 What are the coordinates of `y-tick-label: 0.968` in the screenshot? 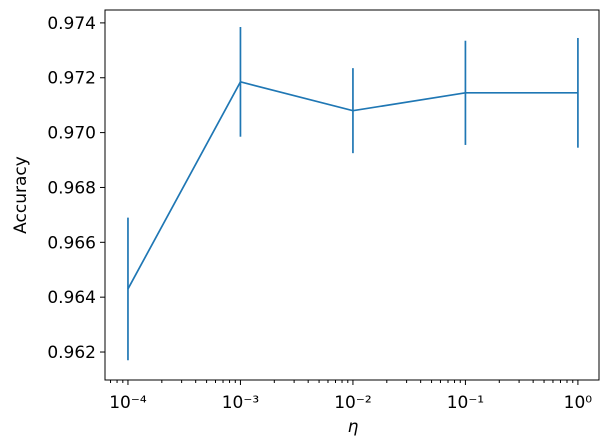 It's located at (71, 188).